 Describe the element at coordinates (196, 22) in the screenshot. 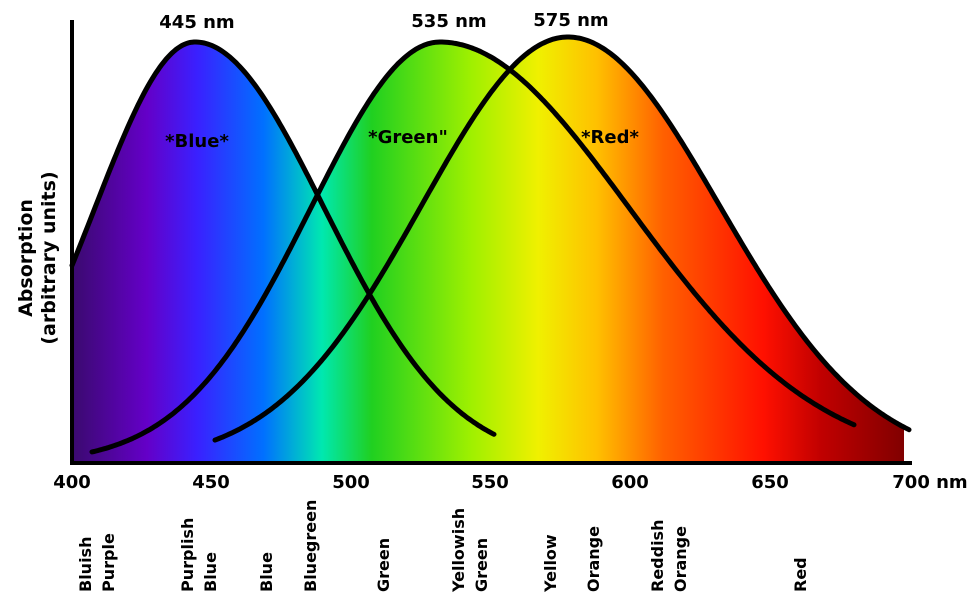

I see `peak-label: 445 nm` at that location.